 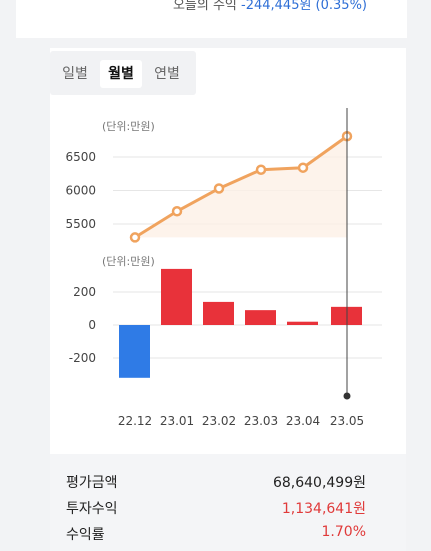 I want to click on line-ytick-label: 5500, so click(x=80, y=224).